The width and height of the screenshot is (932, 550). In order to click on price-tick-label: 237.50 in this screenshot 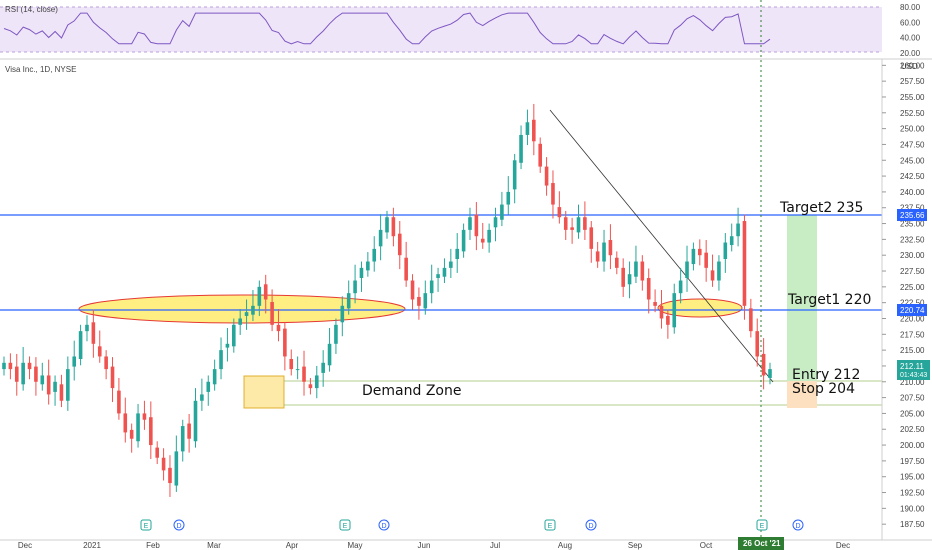, I will do `click(912, 208)`.